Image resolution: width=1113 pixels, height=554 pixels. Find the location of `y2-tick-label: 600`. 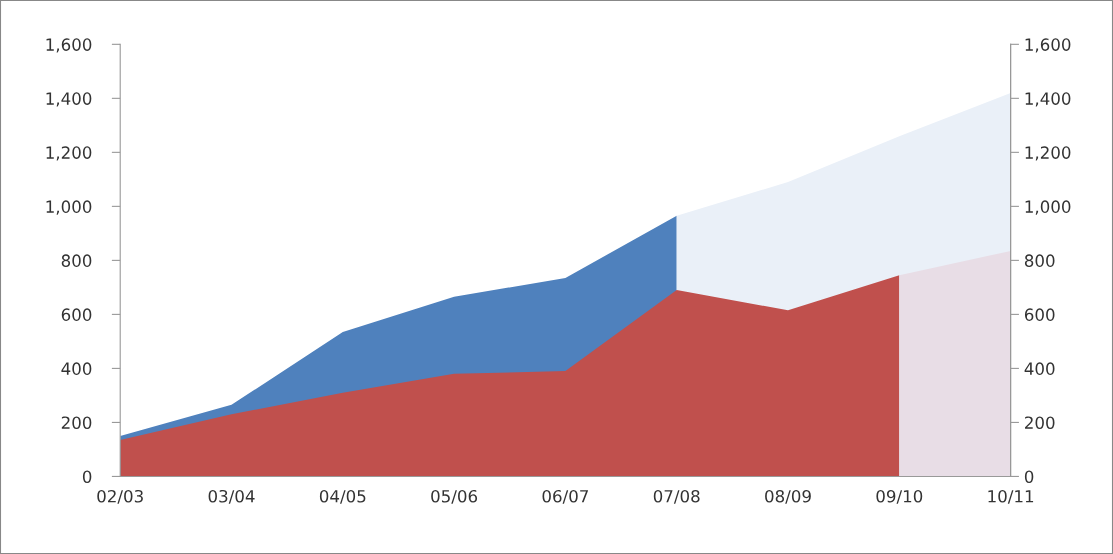

y2-tick-label: 600 is located at coordinates (1039, 314).